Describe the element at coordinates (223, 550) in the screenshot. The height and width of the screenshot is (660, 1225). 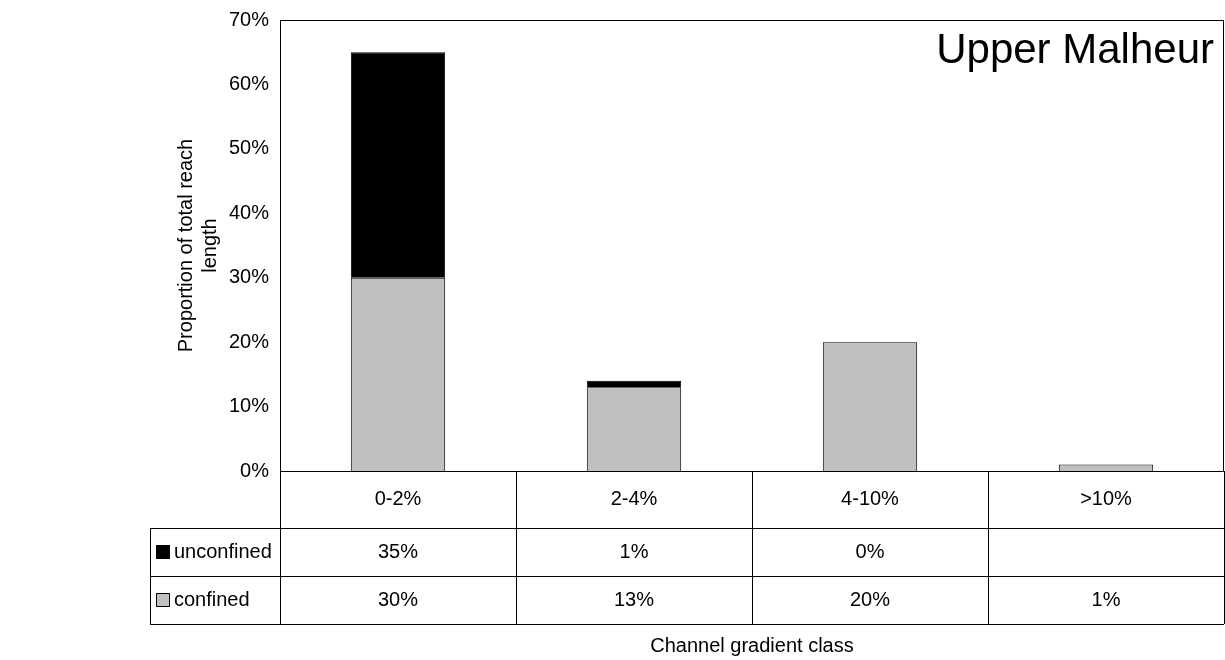
I see `legend-label: unconfined` at that location.